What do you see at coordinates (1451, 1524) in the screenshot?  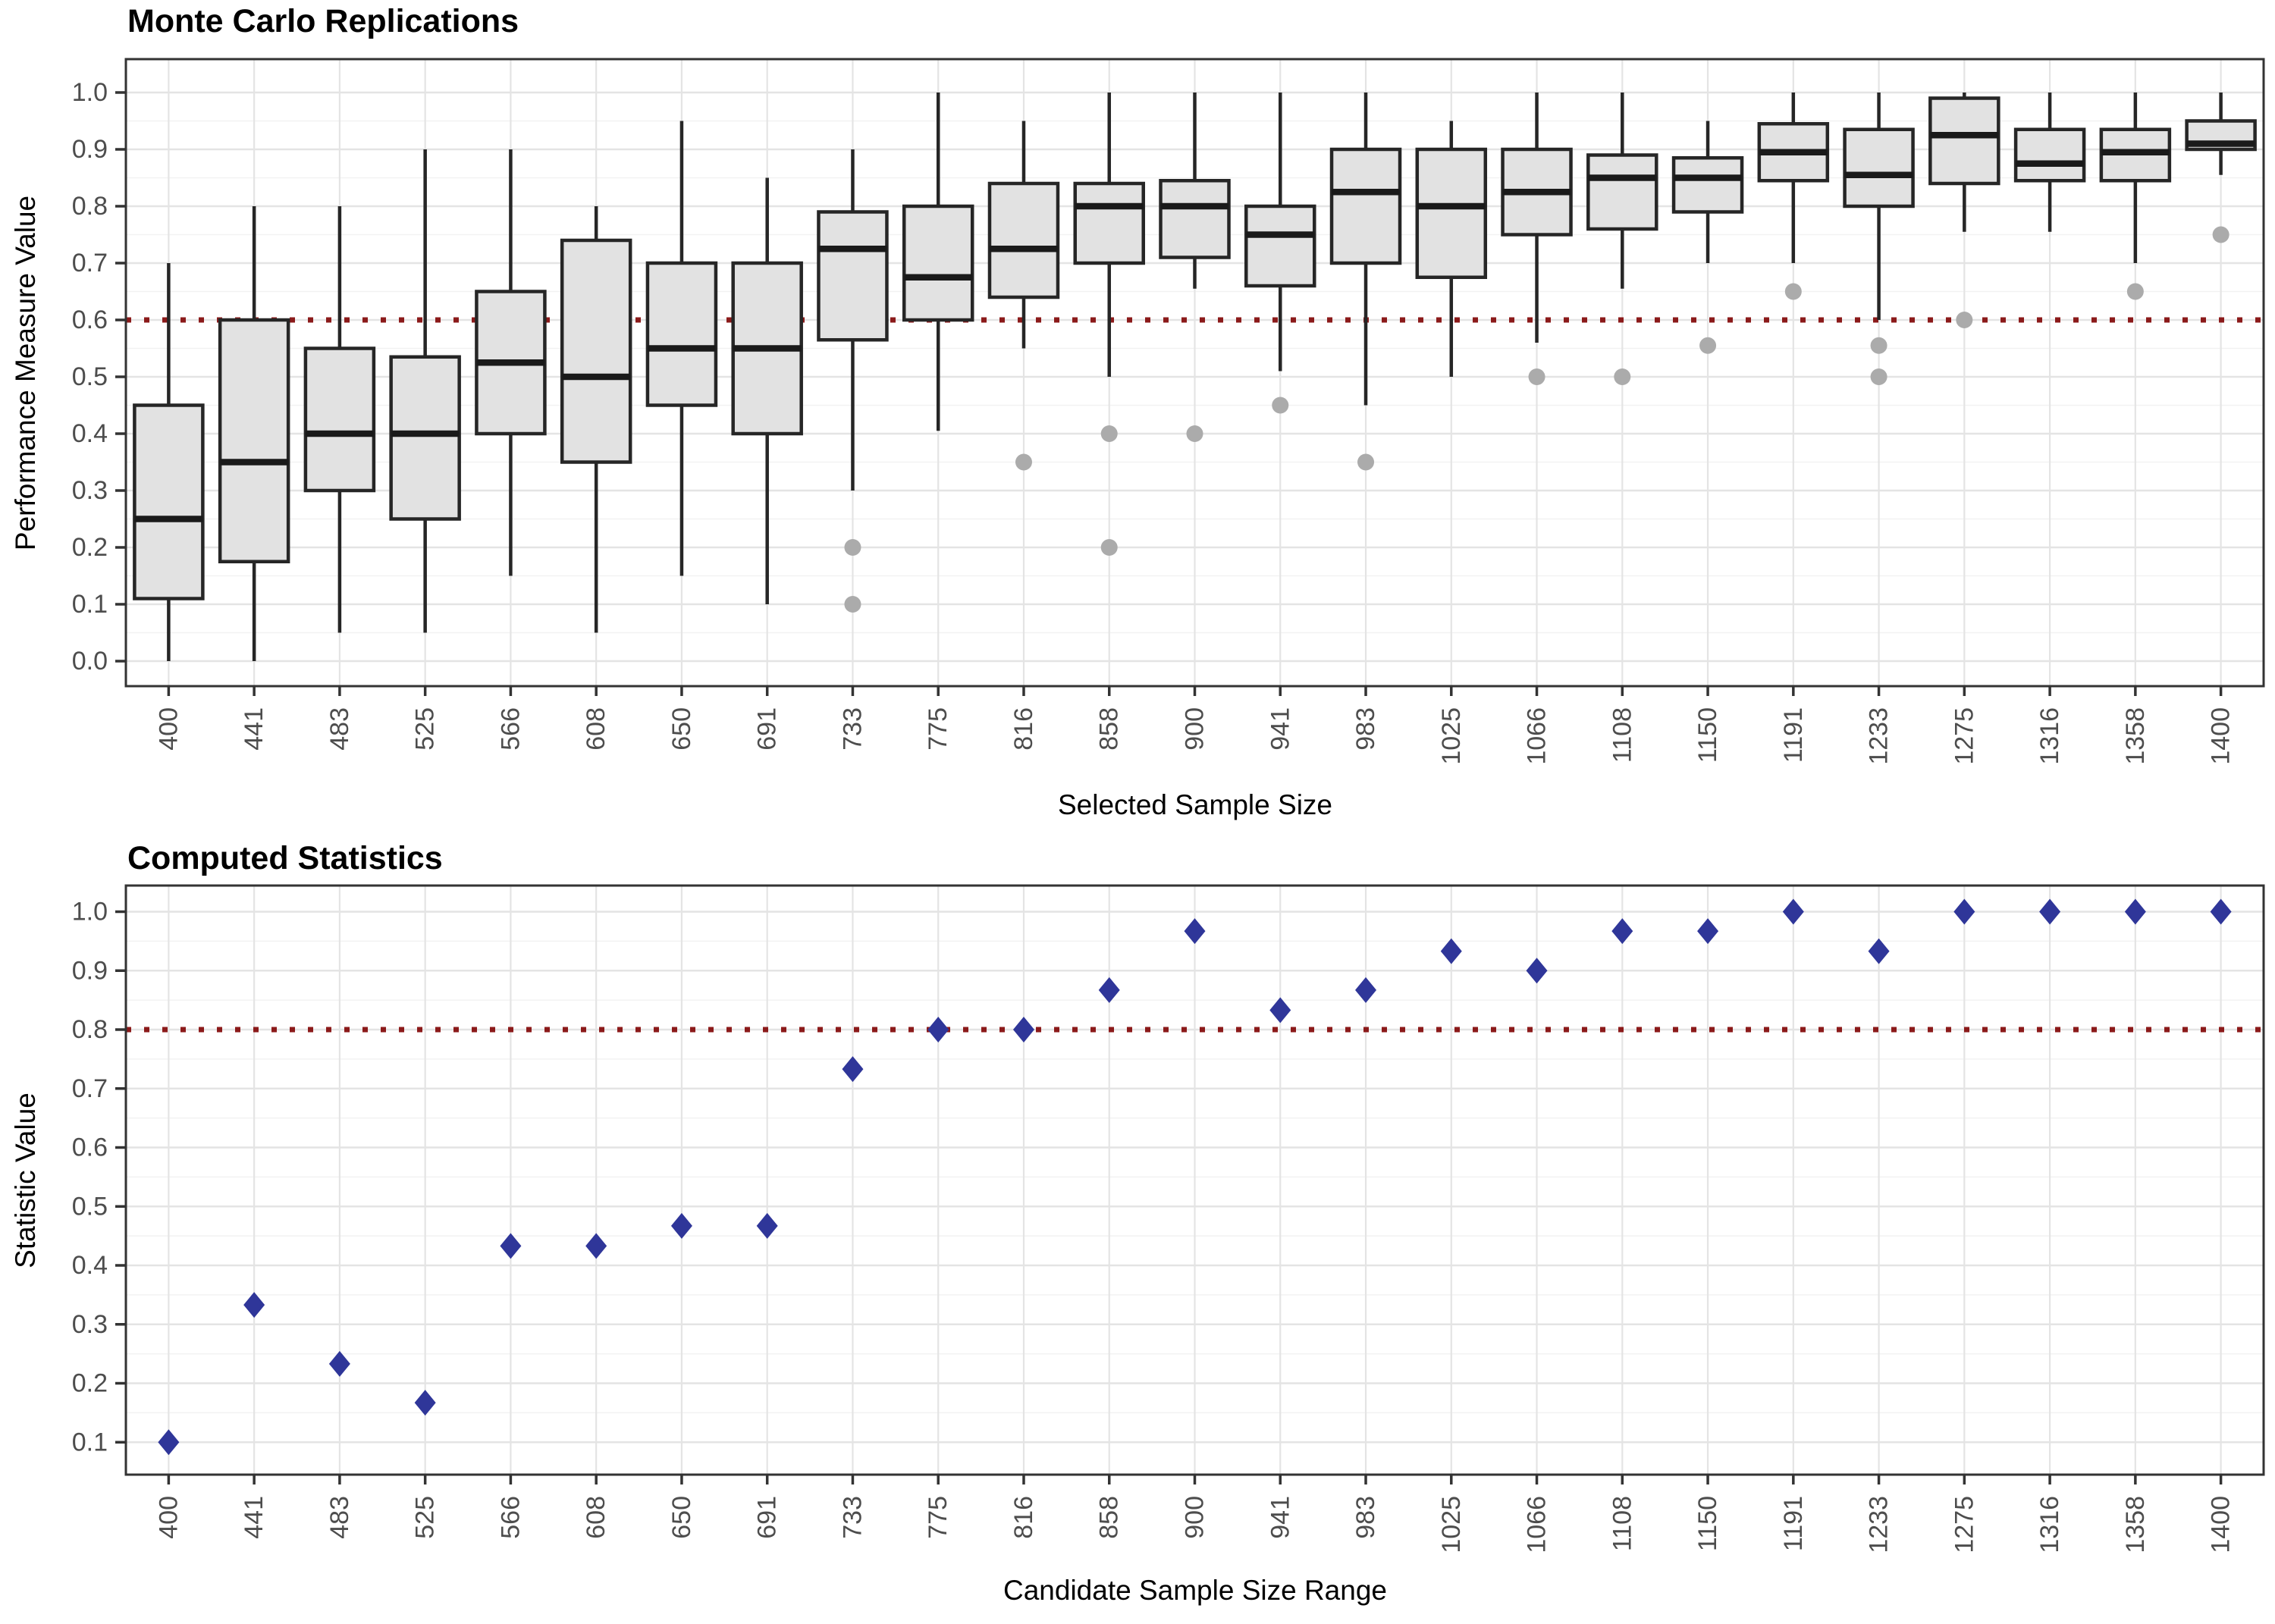 I see `x-tick-label: 1025` at bounding box center [1451, 1524].